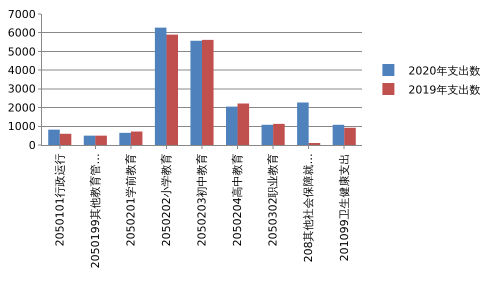 The width and height of the screenshot is (502, 295). I want to click on y-tick-label: 5000, so click(22, 51).